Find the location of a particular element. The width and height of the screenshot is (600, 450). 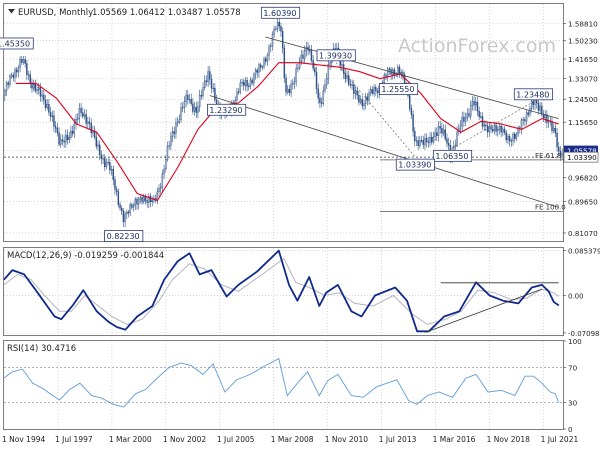

svg-text: 1.45350 is located at coordinates (15, 43).